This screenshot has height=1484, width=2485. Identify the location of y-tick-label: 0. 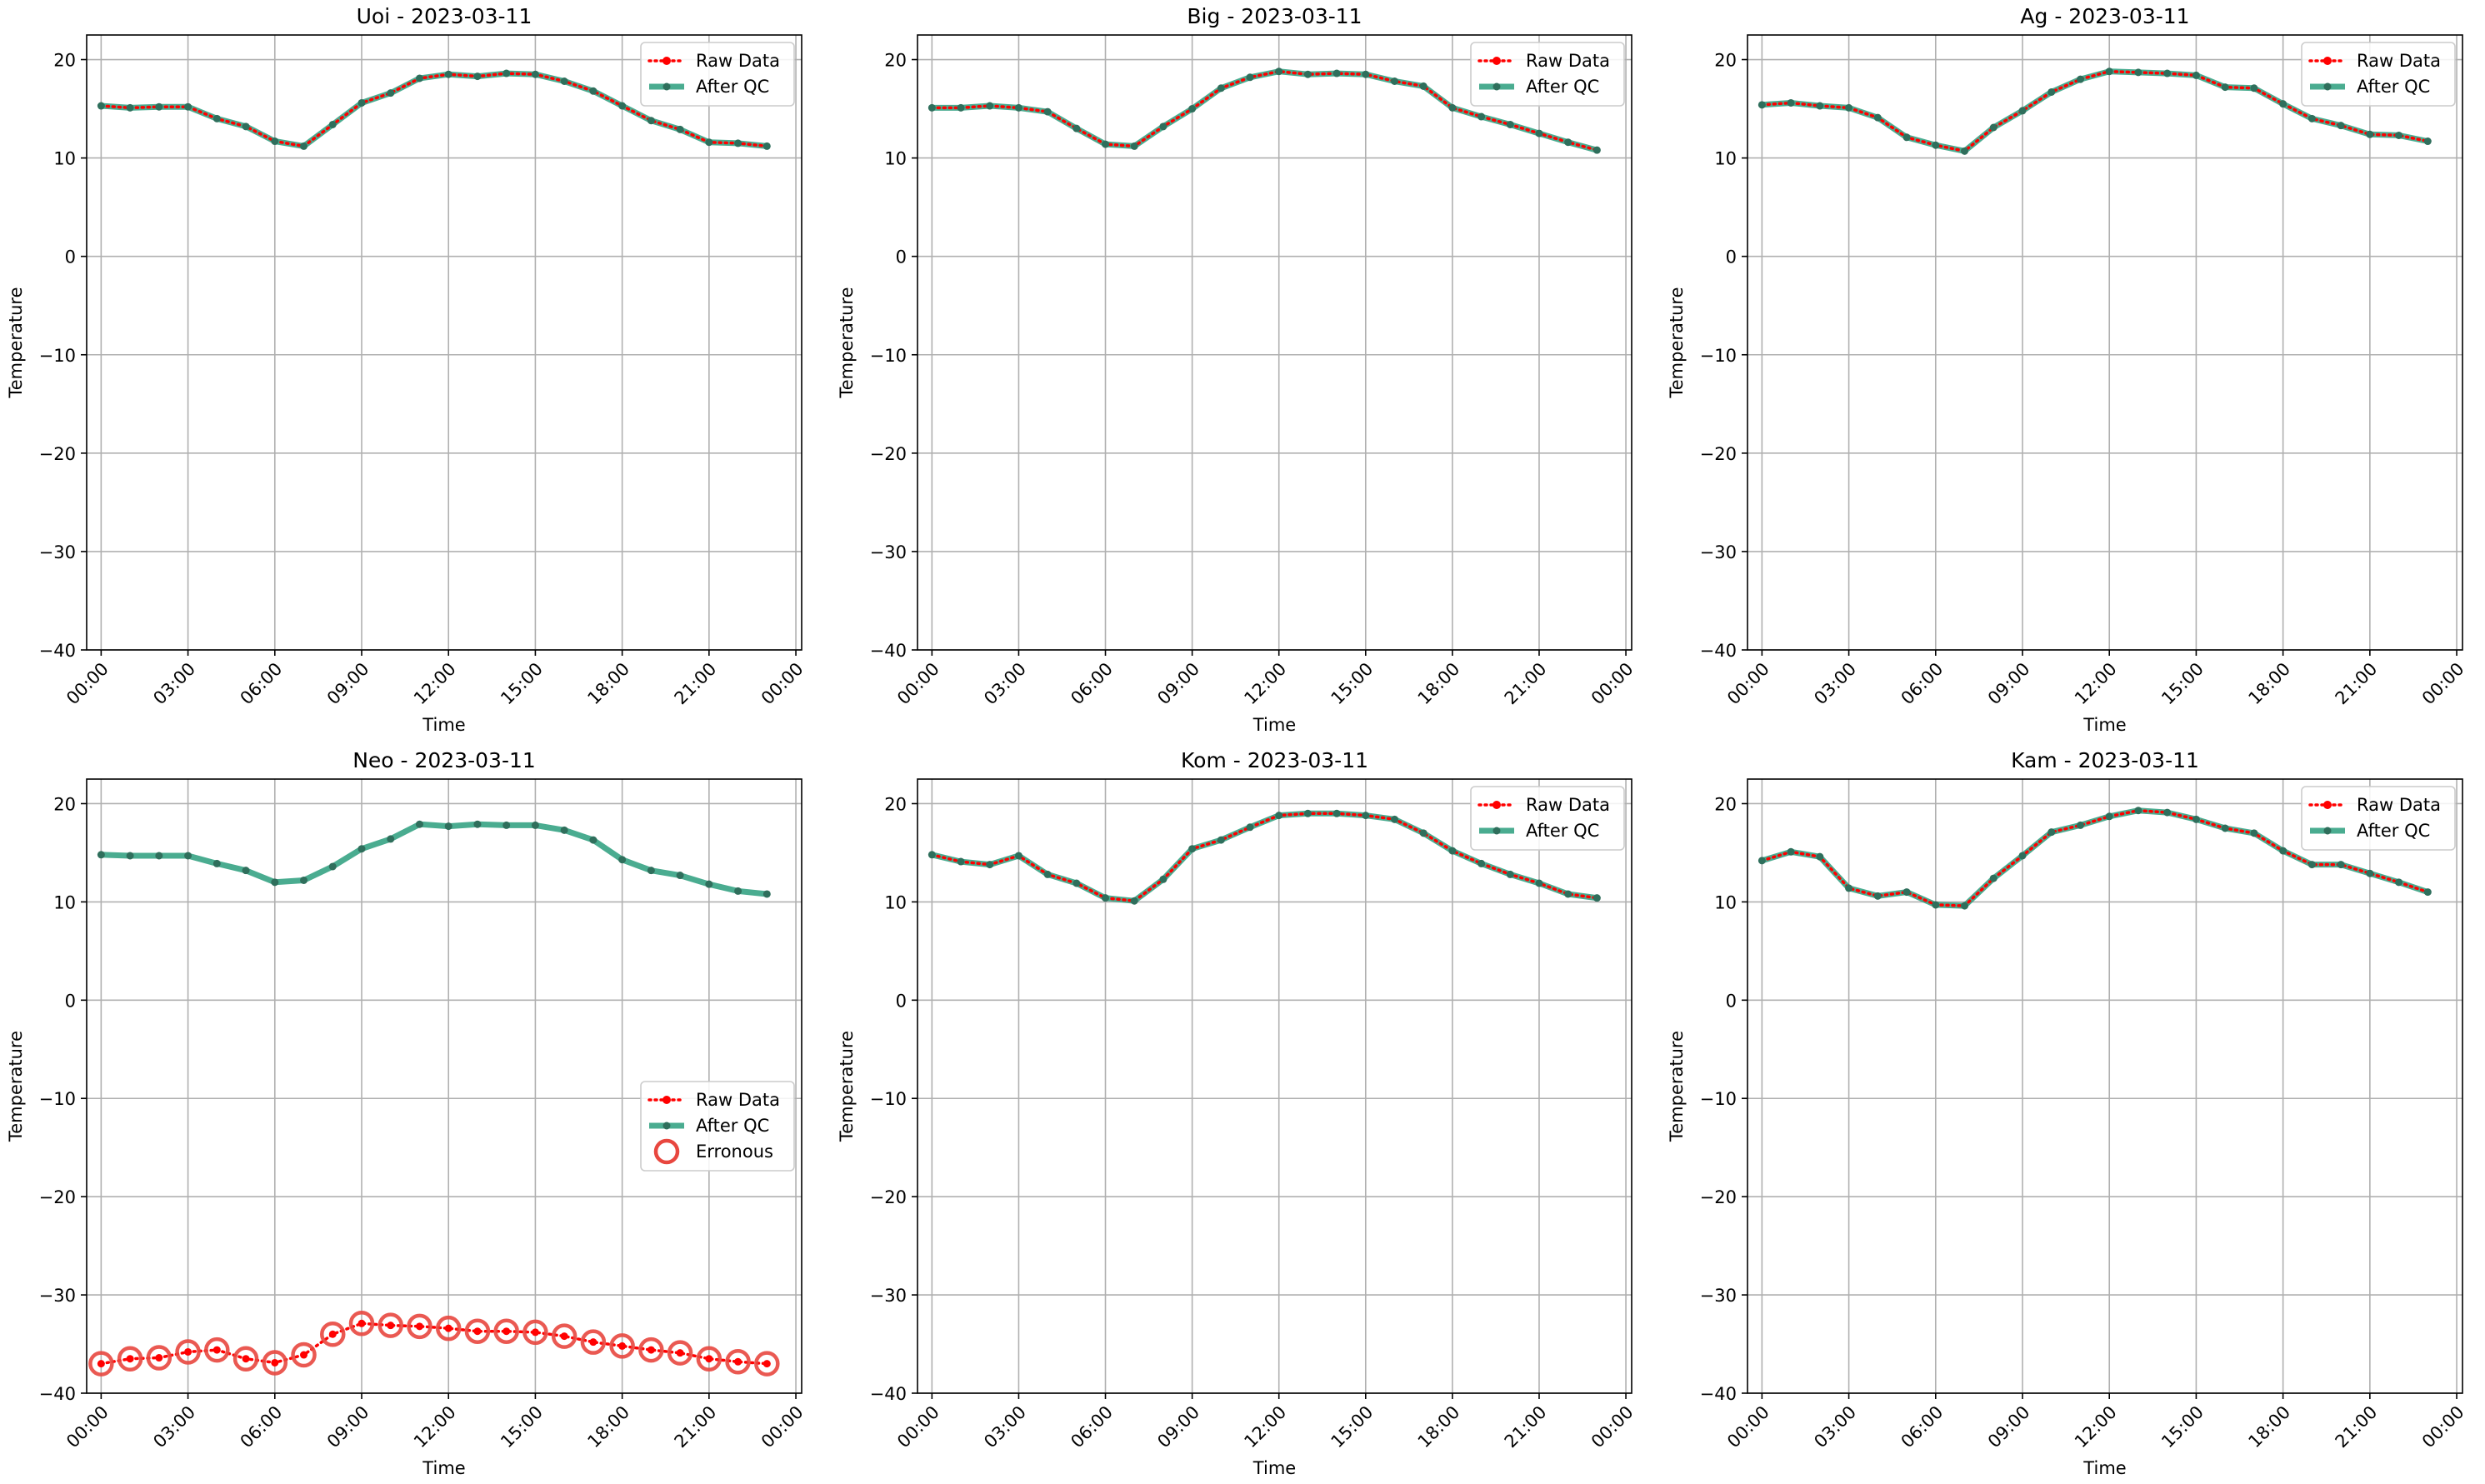
(901, 257).